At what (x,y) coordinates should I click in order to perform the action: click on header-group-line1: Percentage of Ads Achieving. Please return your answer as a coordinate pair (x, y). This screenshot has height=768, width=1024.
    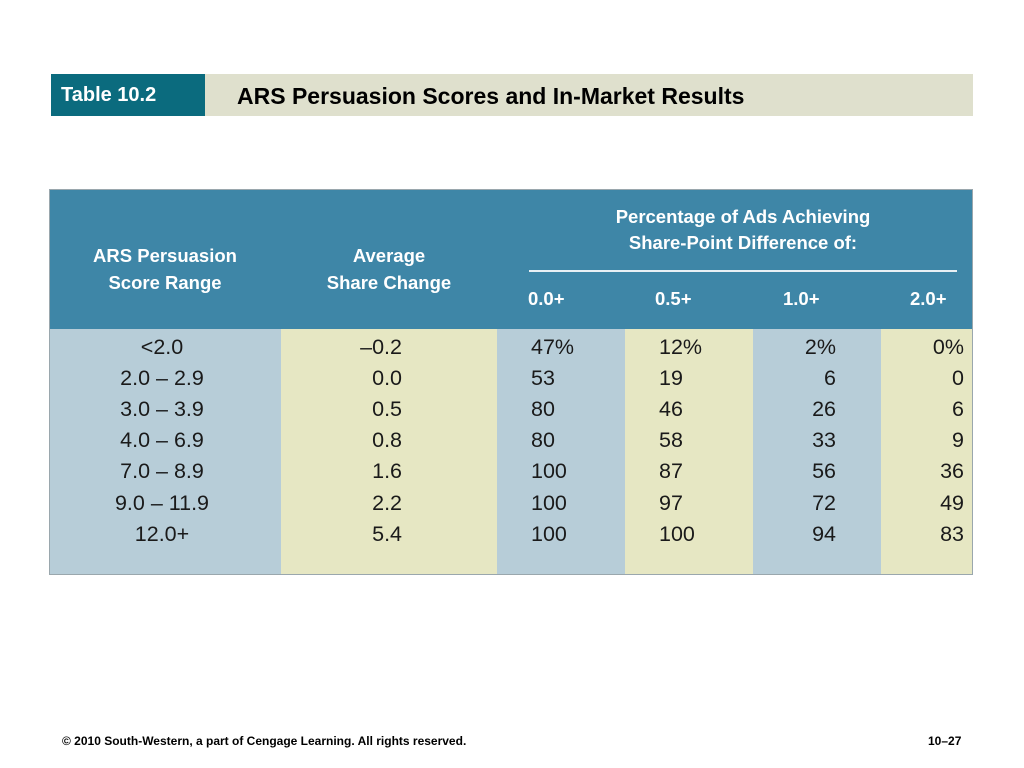
    Looking at the image, I should click on (743, 216).